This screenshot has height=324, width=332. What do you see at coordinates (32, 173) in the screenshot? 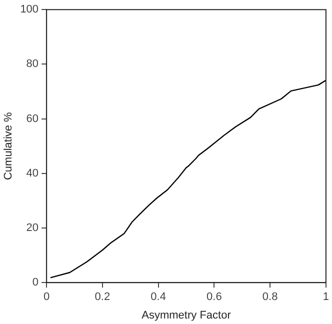
I see `y-tick-label: 40` at bounding box center [32, 173].